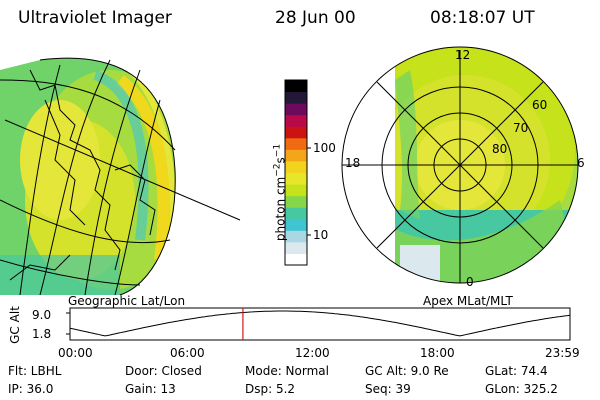  Describe the element at coordinates (312, 353) in the screenshot. I see `timeline-x-1200: 12:00` at that location.